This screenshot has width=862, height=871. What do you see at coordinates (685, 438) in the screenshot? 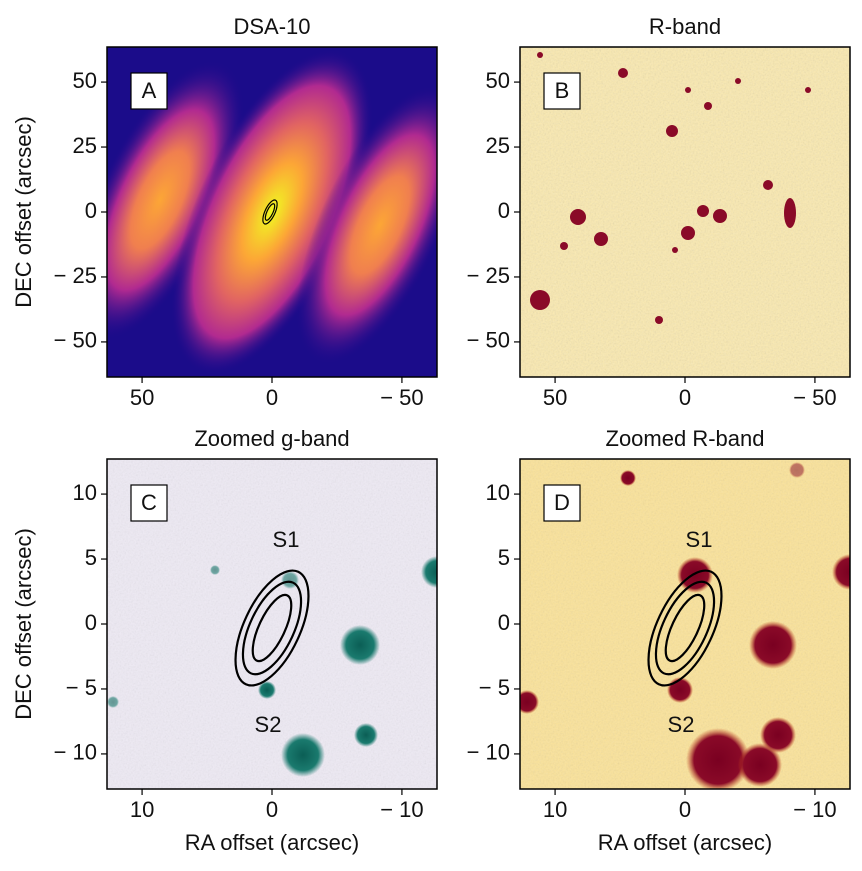
I see `panel-title: Zoomed R-band` at bounding box center [685, 438].